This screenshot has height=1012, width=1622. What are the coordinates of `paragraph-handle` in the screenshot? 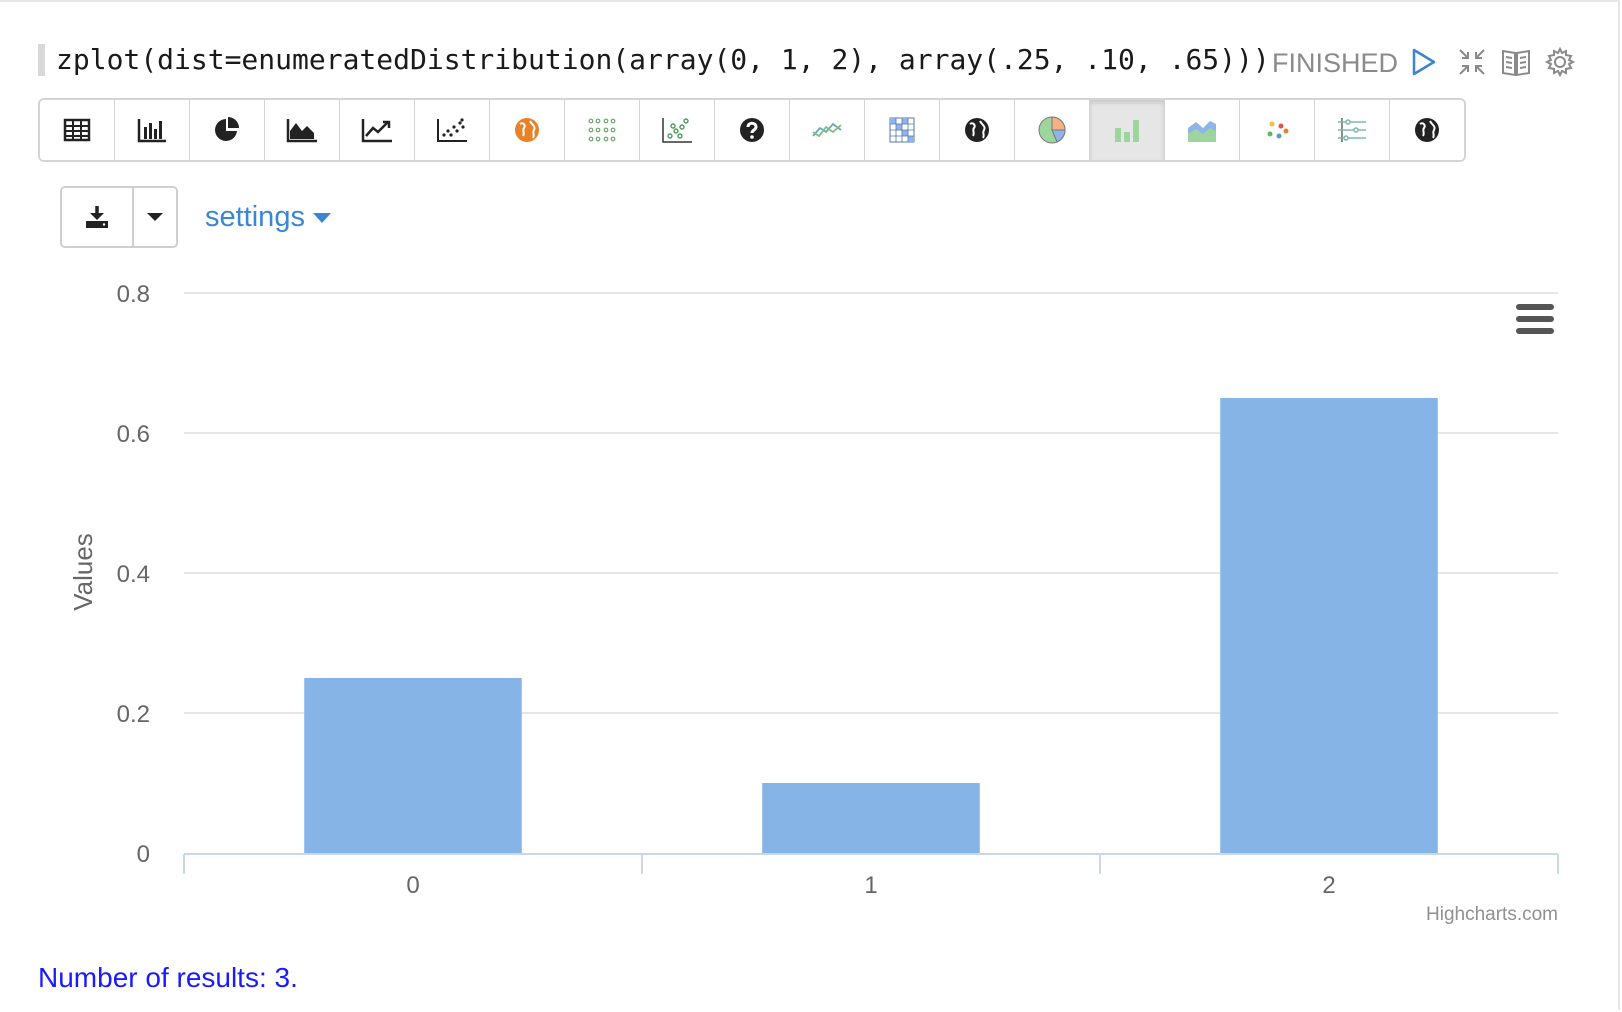 It's located at (41, 60).